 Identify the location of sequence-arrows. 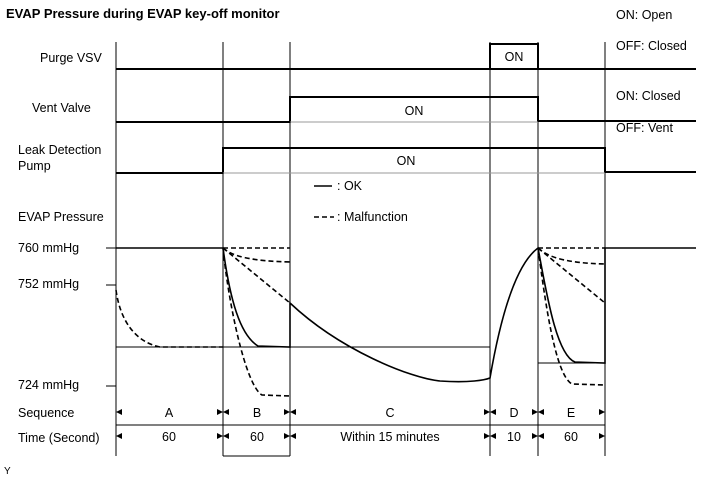
(360, 412).